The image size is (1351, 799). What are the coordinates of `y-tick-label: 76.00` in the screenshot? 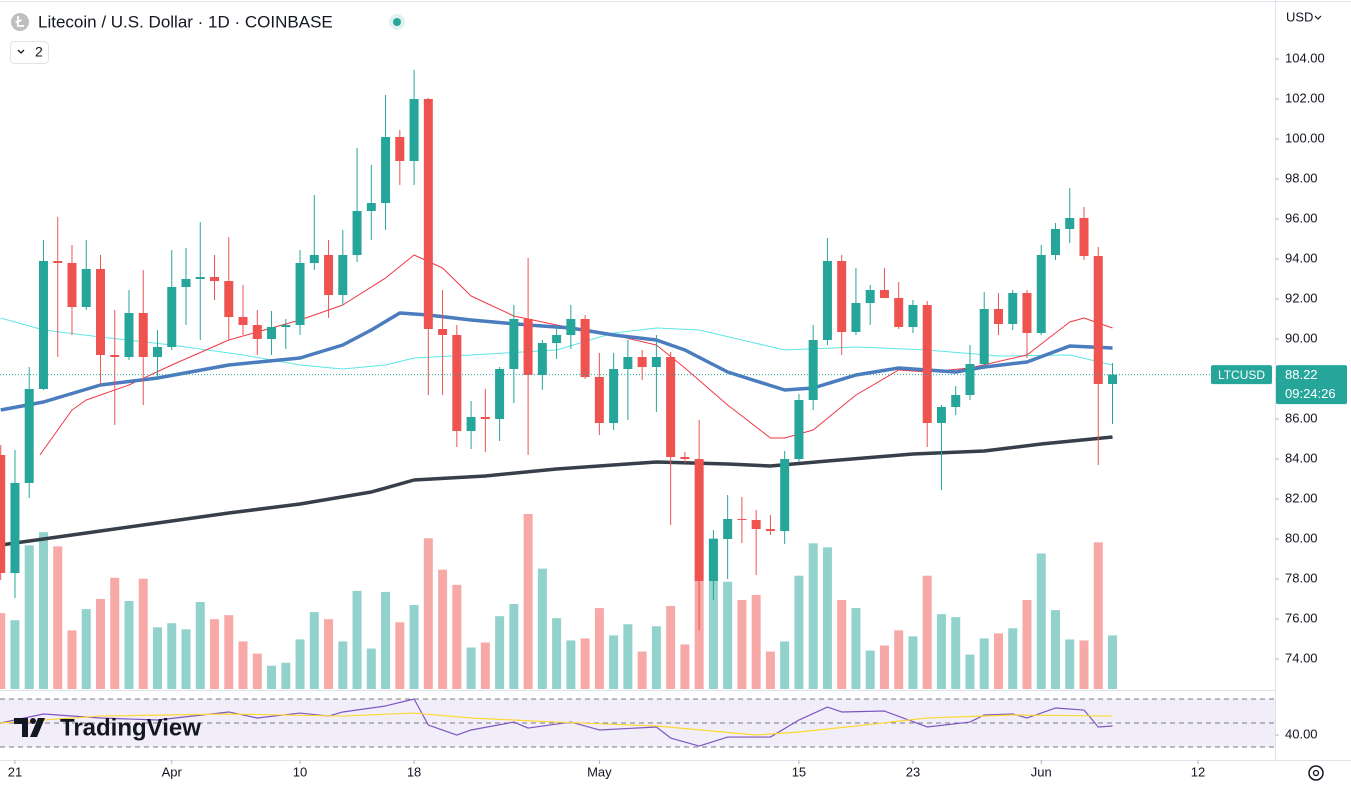 It's located at (1301, 617).